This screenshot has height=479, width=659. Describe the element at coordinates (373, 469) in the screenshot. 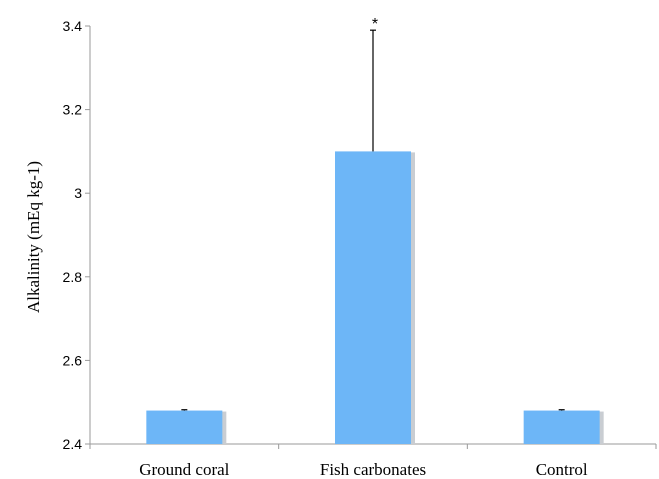

I see `x-category-label: Fish carbonates` at that location.